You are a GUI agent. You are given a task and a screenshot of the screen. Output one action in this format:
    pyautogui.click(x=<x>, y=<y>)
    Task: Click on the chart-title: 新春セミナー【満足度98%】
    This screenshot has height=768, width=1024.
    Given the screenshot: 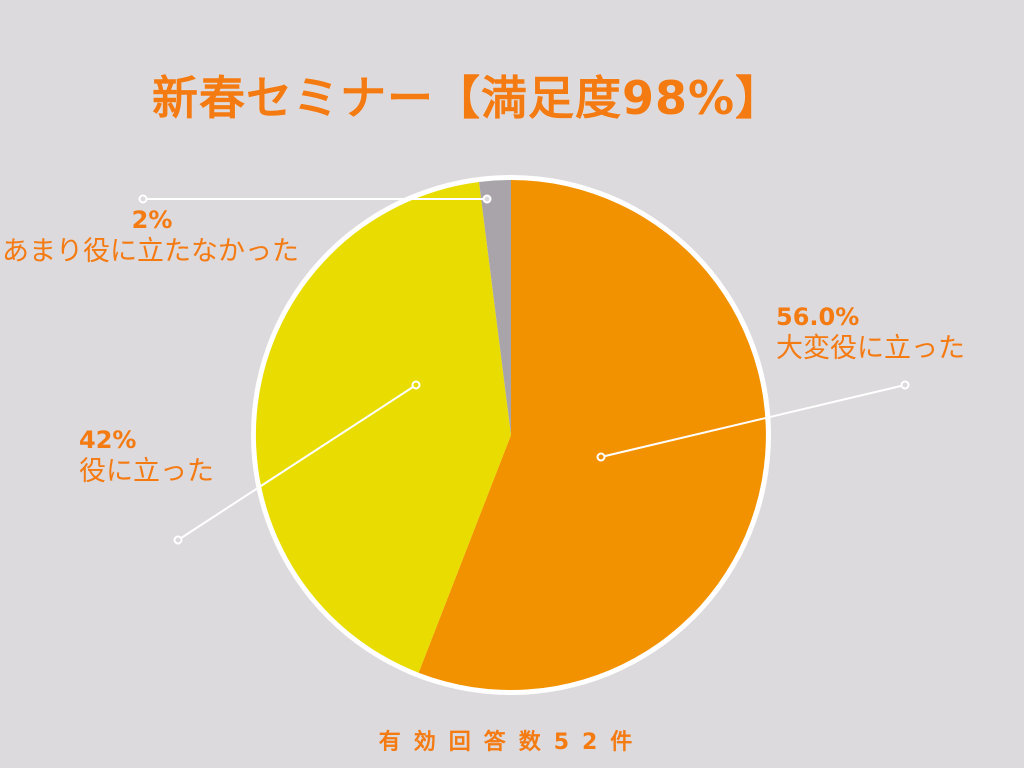 What is the action you would take?
    pyautogui.click(x=467, y=98)
    